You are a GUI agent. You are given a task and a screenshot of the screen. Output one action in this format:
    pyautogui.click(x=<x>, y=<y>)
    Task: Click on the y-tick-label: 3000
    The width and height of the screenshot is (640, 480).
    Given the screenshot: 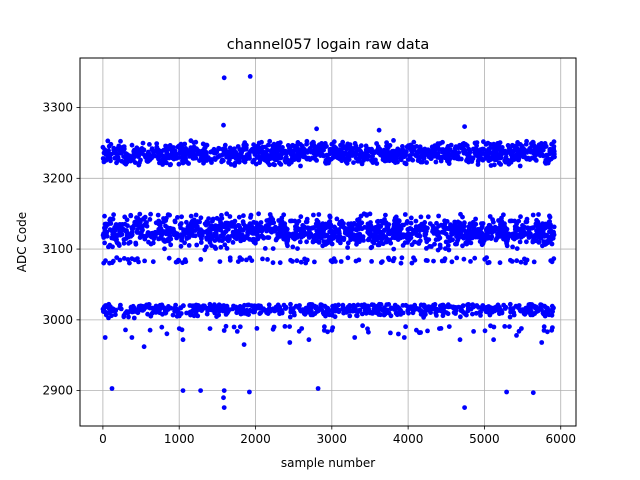 What is the action you would take?
    pyautogui.click(x=57, y=320)
    